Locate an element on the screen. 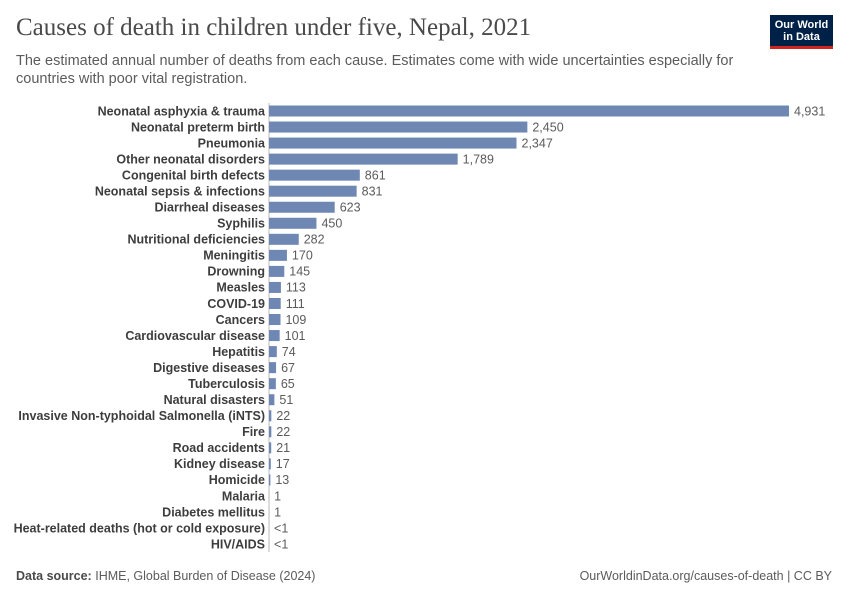  category-label: Measles is located at coordinates (240, 288).